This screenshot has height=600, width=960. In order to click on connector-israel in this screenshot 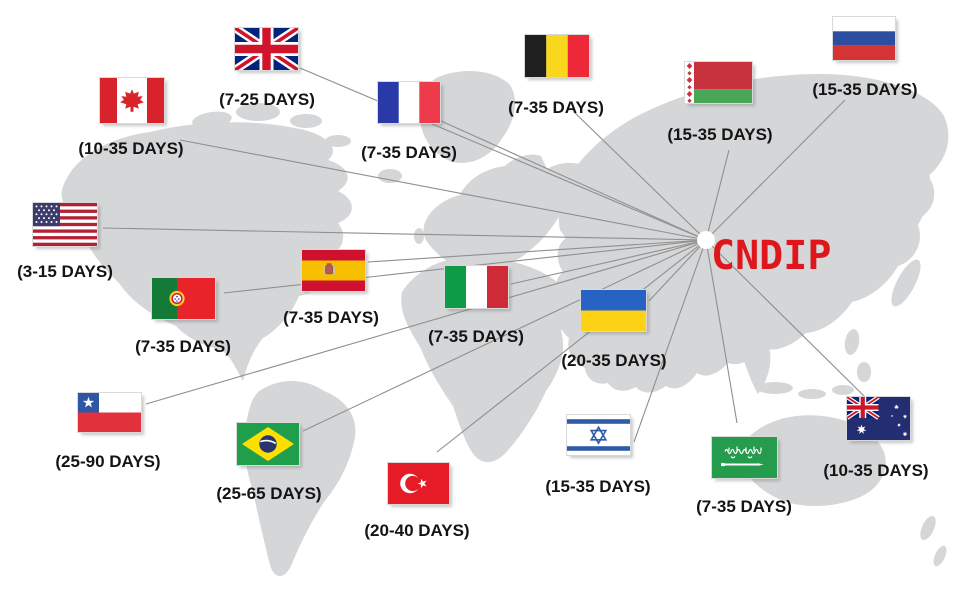, I will do `click(670, 341)`.